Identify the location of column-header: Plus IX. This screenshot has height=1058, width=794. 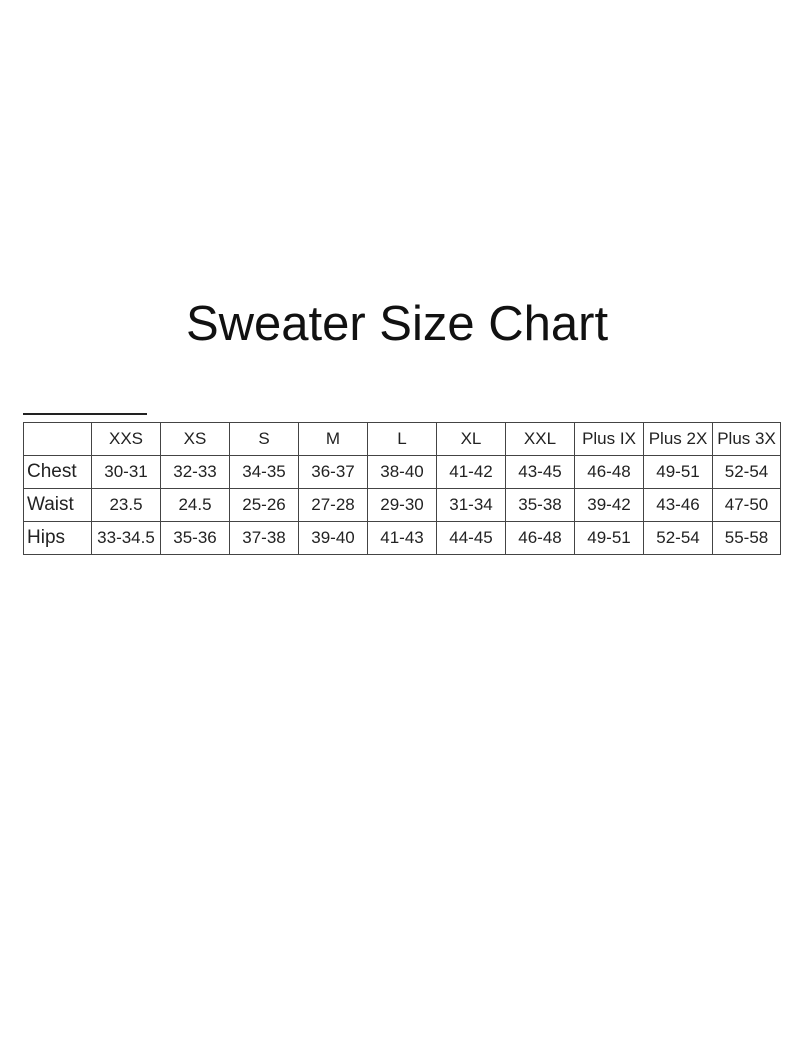
(609, 439).